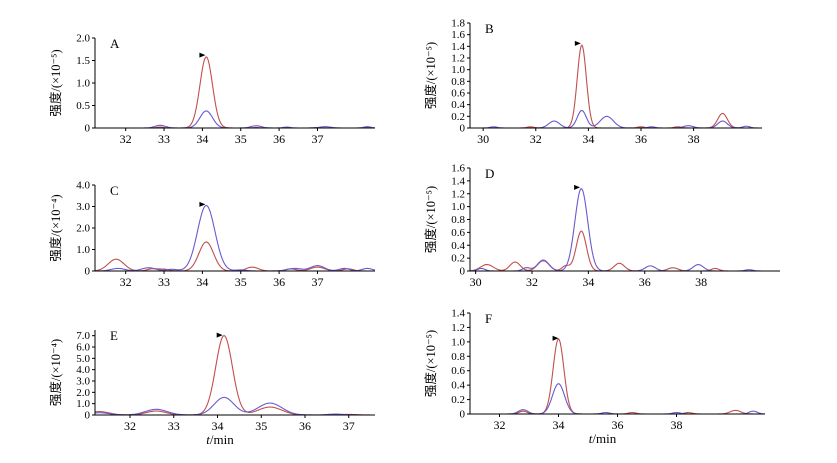 The height and width of the screenshot is (463, 837). Describe the element at coordinates (55, 227) in the screenshot. I see `y-axis-label: 强度/(×10⁻⁴)` at that location.